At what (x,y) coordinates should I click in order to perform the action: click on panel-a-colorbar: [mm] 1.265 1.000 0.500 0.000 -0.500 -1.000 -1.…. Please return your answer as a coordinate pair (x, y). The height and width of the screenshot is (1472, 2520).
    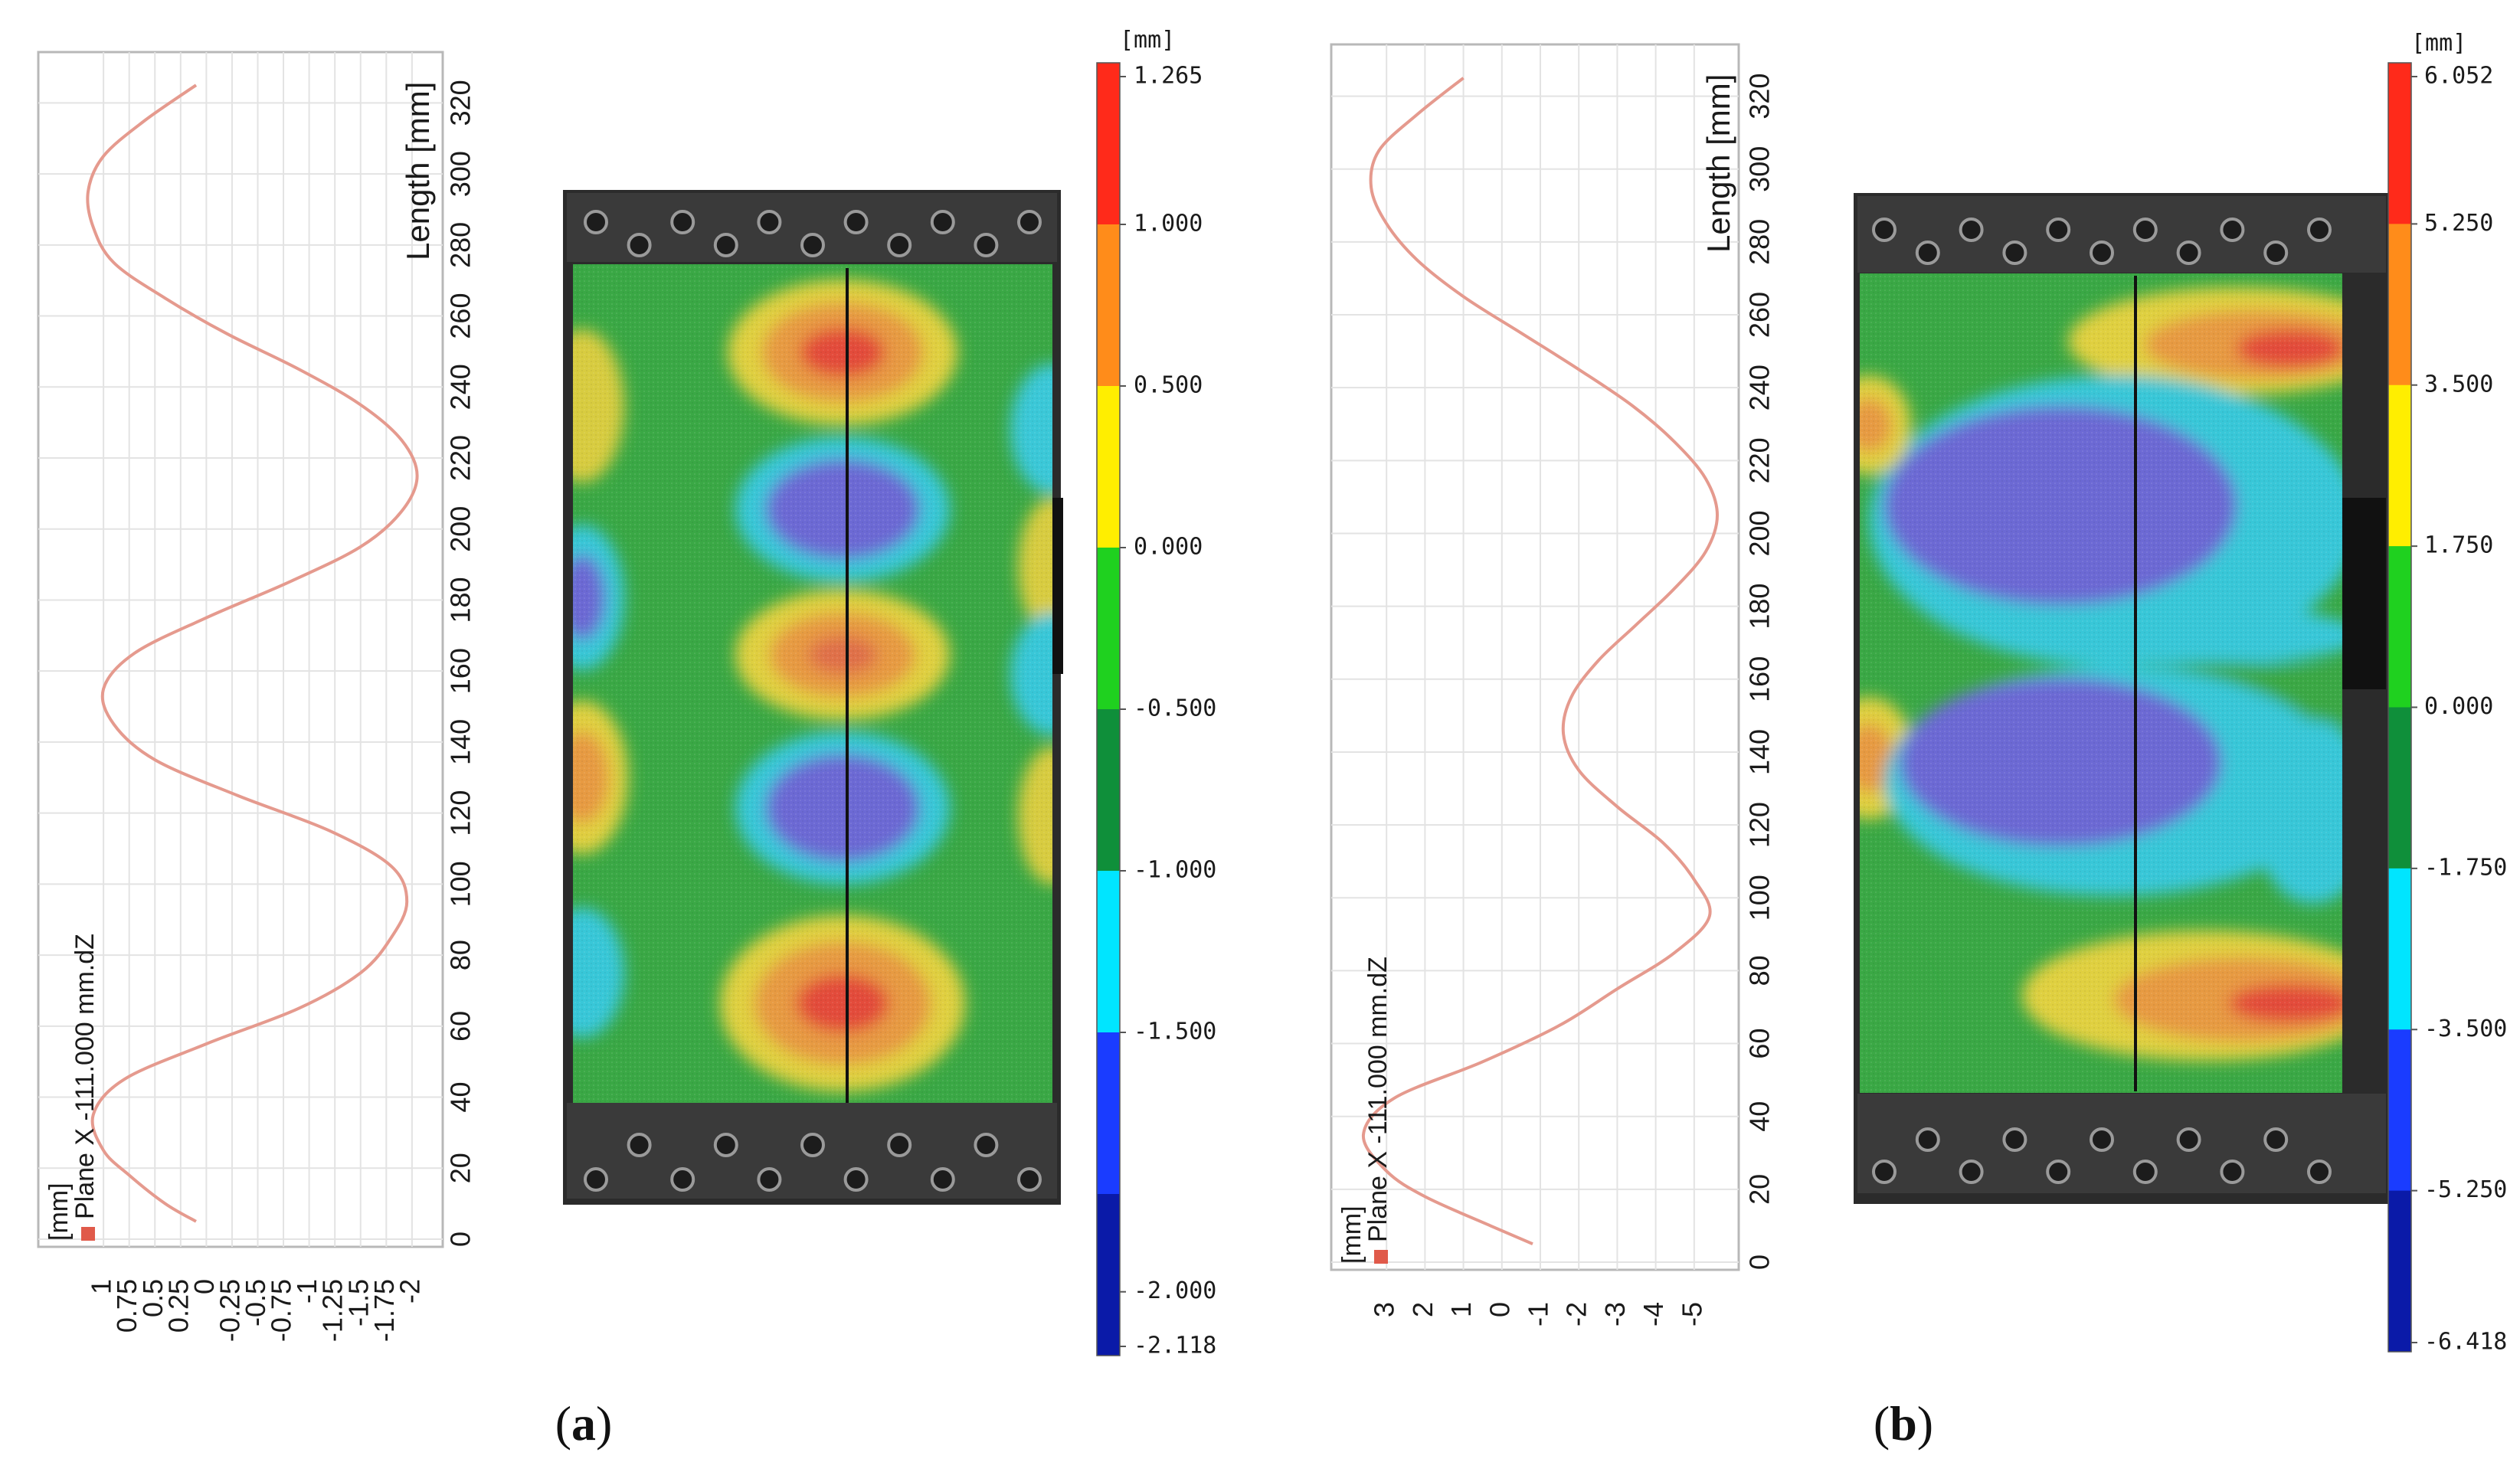
    Looking at the image, I should click on (1156, 693).